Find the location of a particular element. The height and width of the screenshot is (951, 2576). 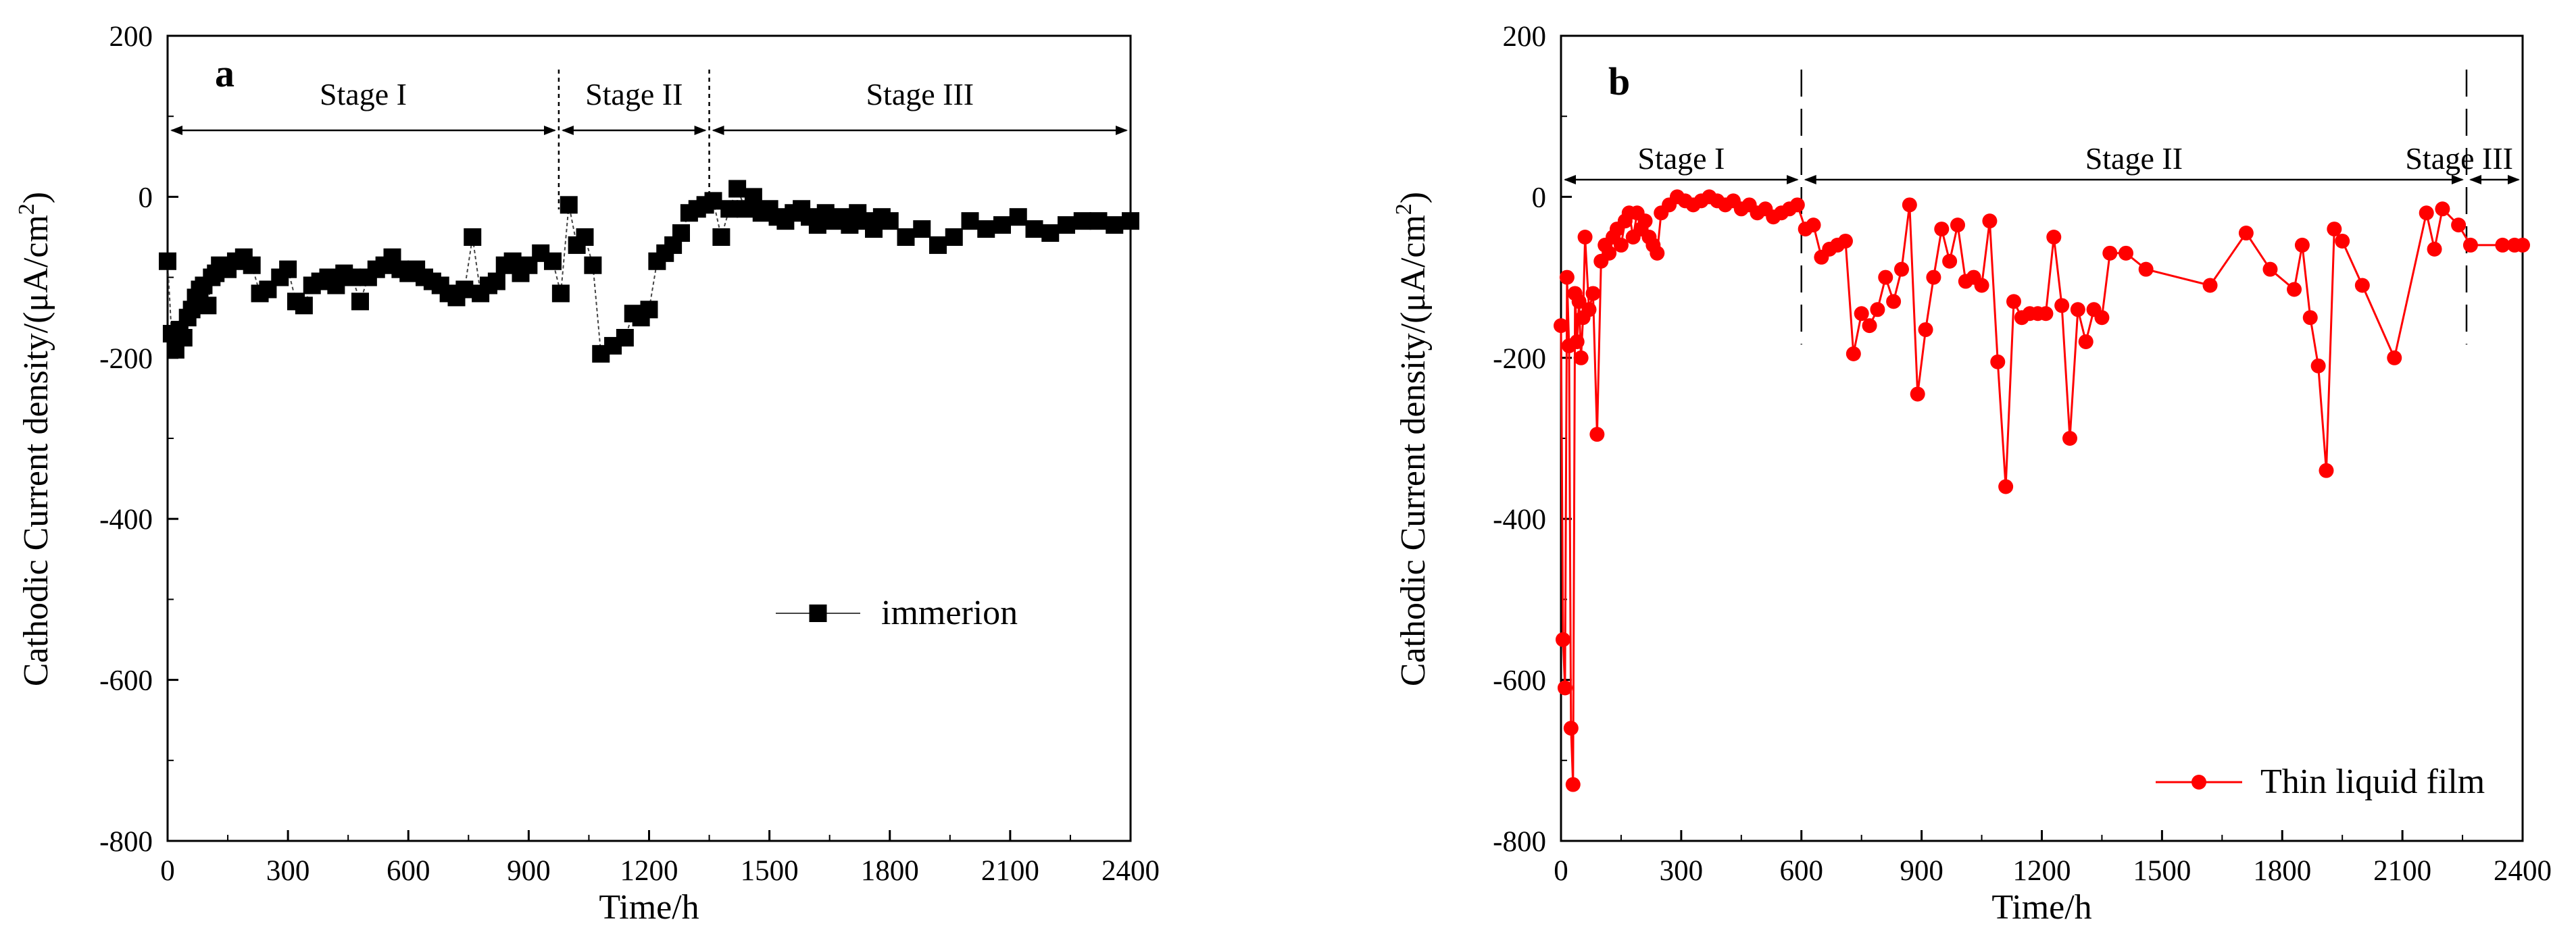

y-tick-label-b-4: 0 is located at coordinates (1540, 197).